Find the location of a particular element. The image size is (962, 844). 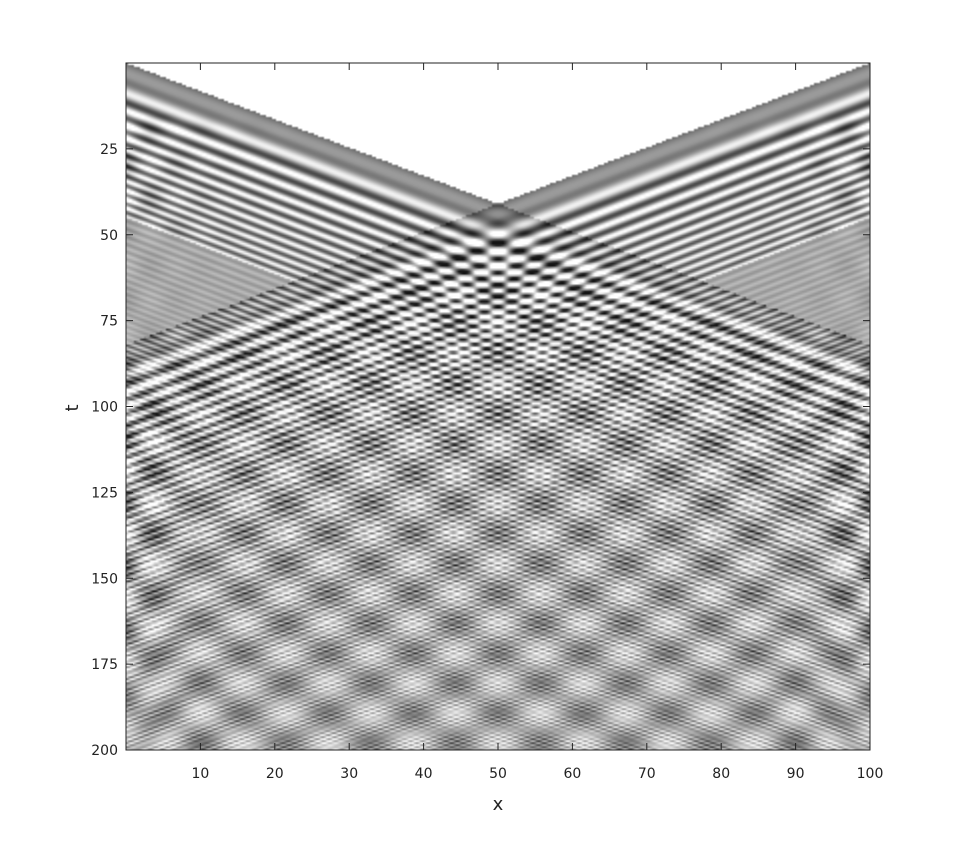

x-tick-label: 10 is located at coordinates (200, 774).